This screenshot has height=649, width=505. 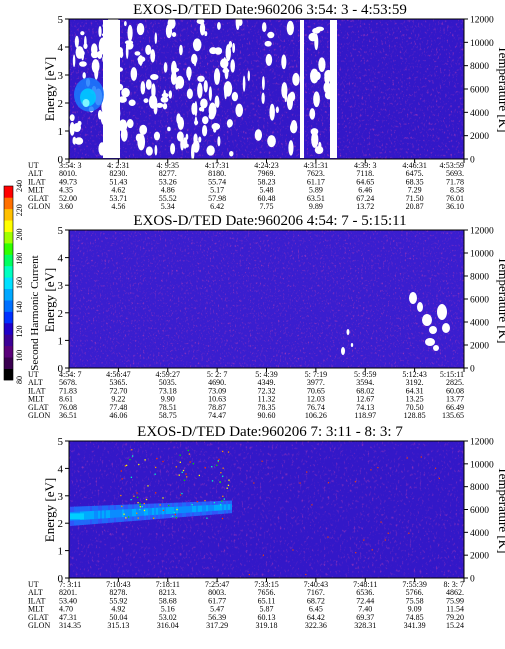 I want to click on y-tick-label-right: 4000, so click(x=479, y=114).